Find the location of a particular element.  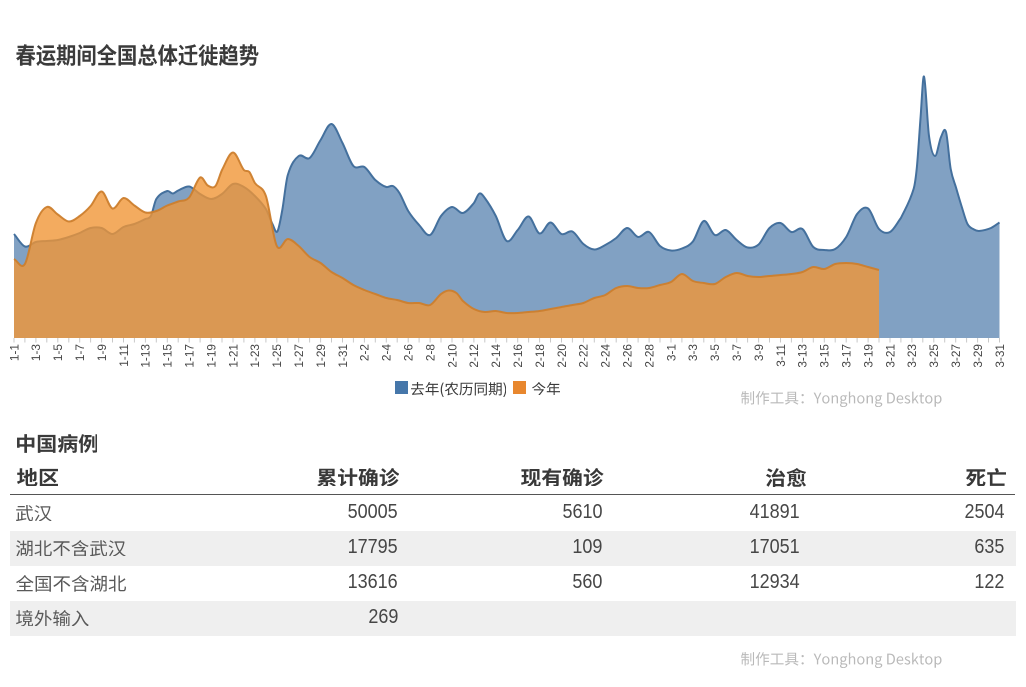

svg-text: 2-8 is located at coordinates (430, 352).